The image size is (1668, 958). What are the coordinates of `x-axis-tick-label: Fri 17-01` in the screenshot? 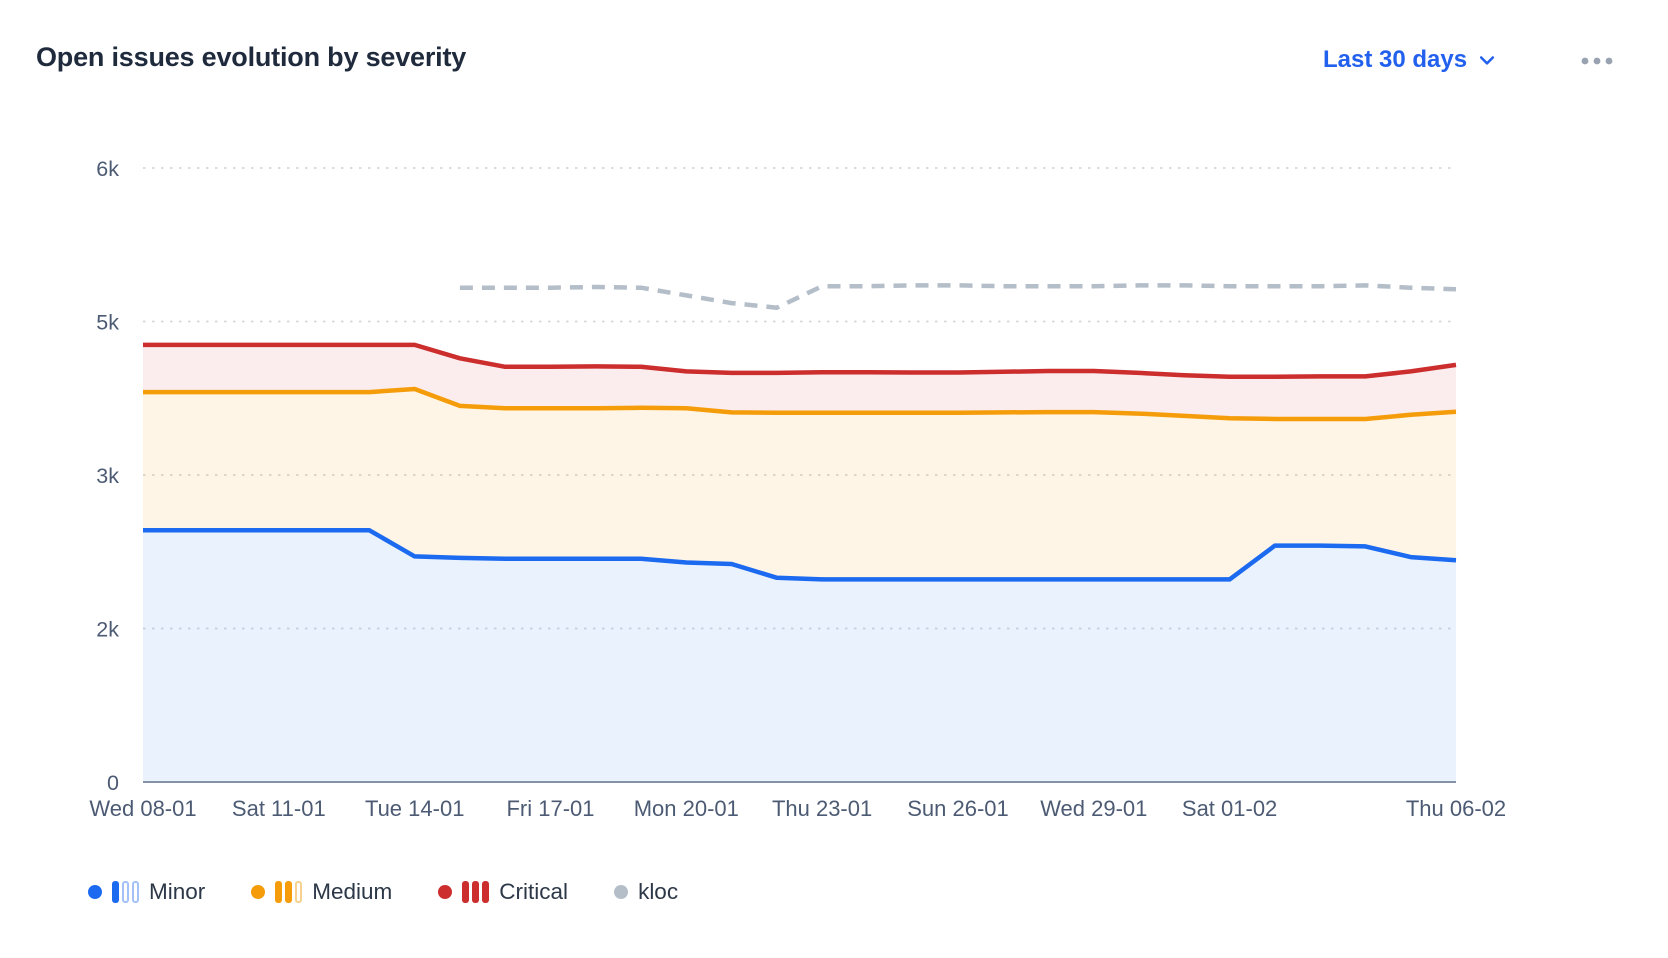 It's located at (550, 808).